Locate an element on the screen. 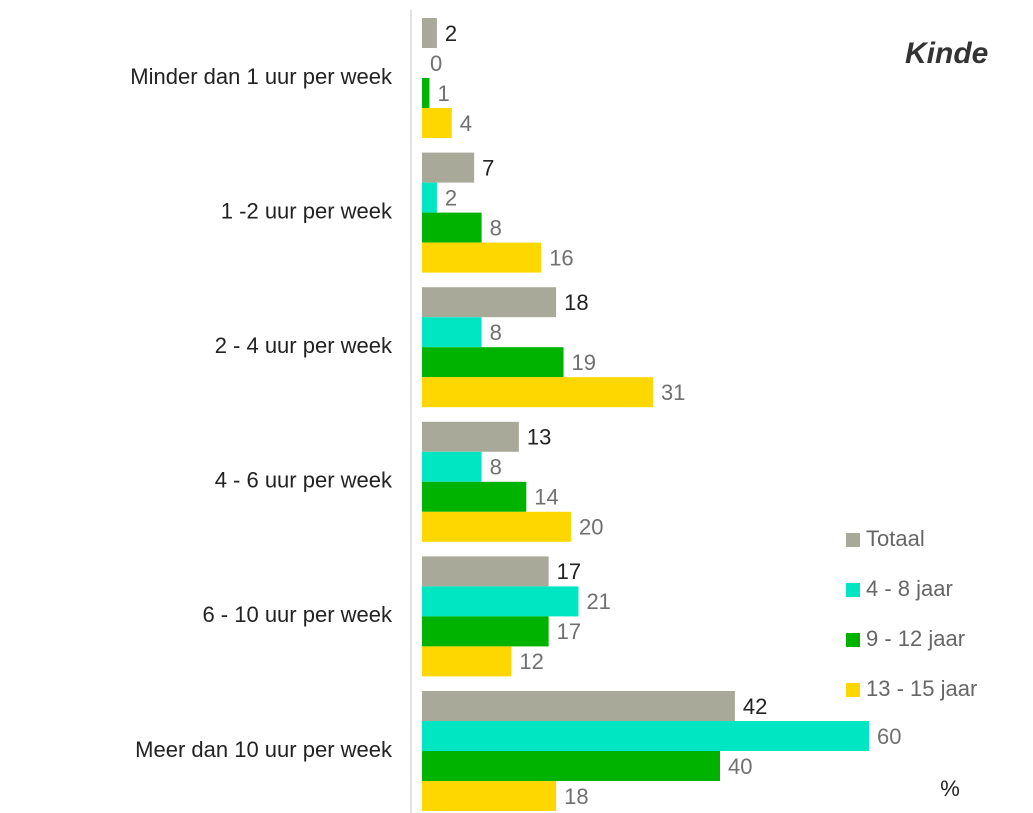 The height and width of the screenshot is (813, 1033). data-label: 40 is located at coordinates (740, 766).